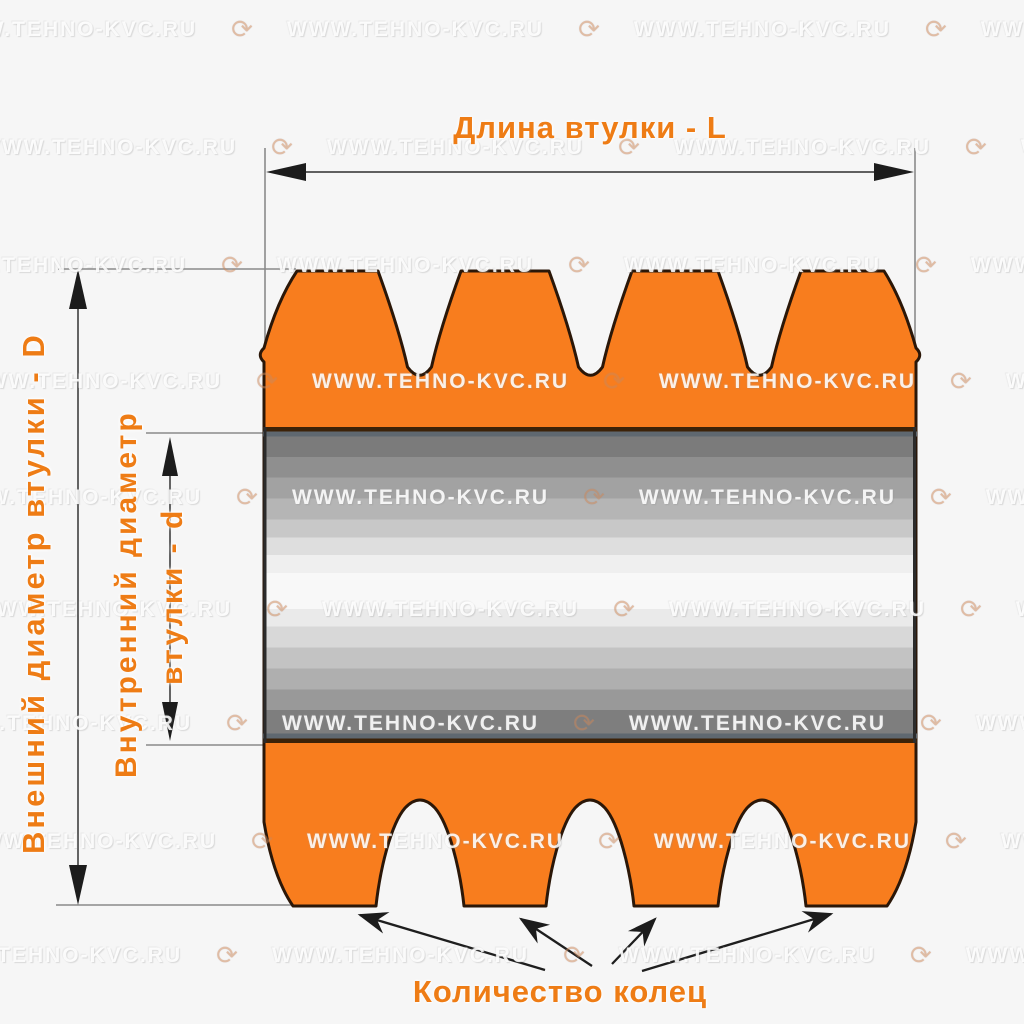 Image resolution: width=1024 pixels, height=1024 pixels. Describe the element at coordinates (590, 127) in the screenshot. I see `length-dimension-label: Длина втулки - L` at that location.